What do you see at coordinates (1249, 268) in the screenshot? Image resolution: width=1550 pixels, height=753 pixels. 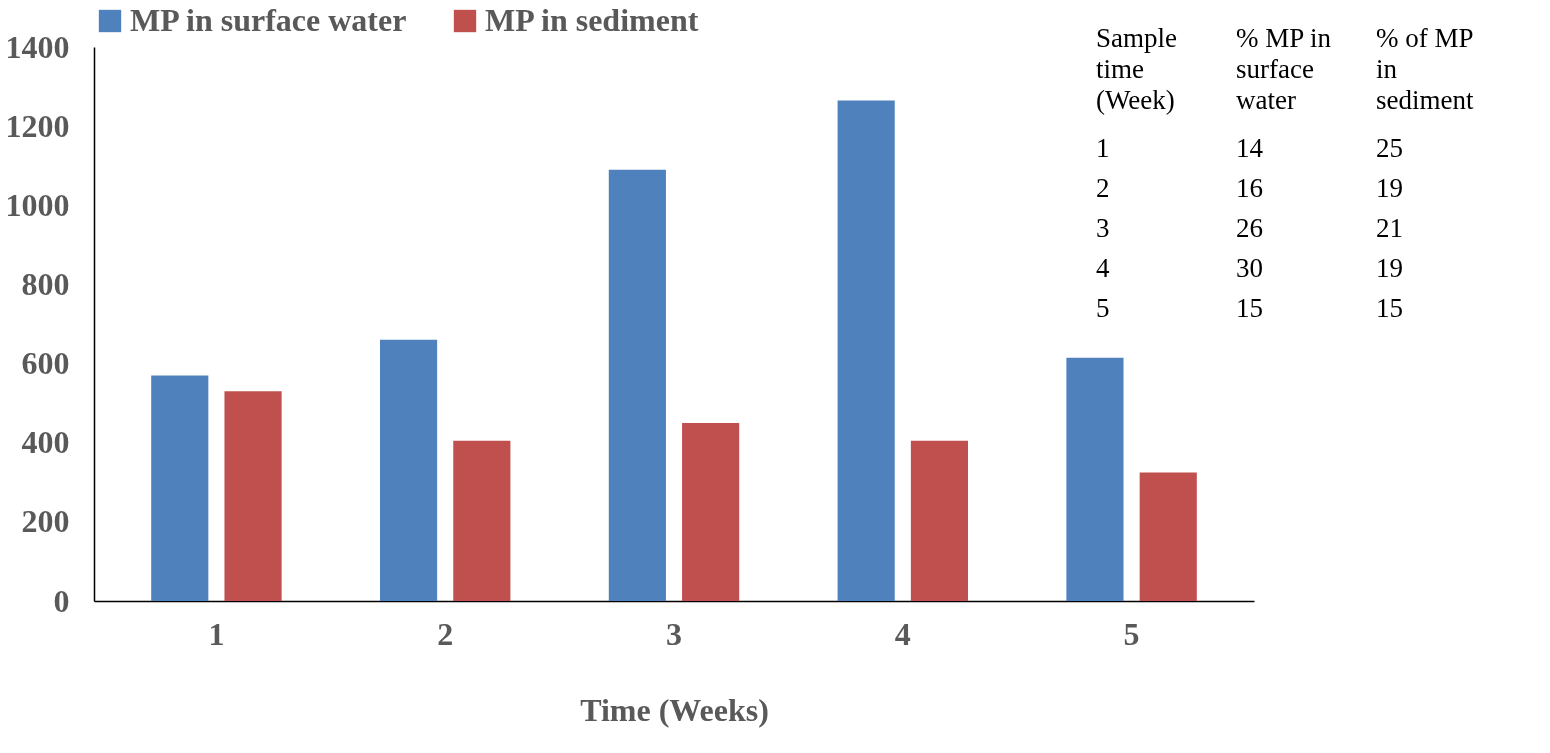 I see `annotation: 30` at bounding box center [1249, 268].